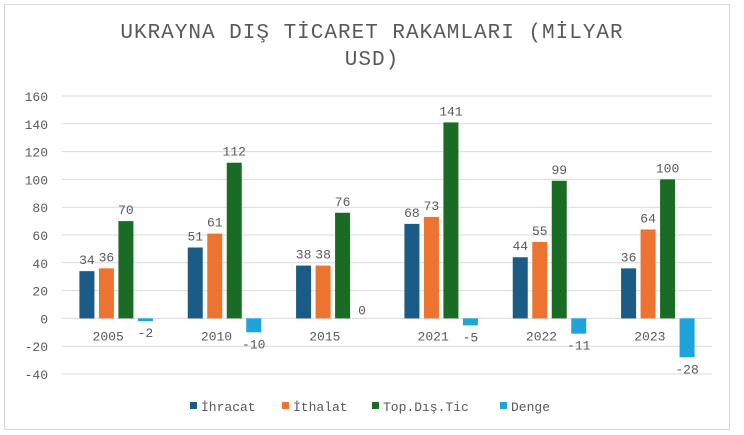  I want to click on data-label: 70, so click(126, 210).